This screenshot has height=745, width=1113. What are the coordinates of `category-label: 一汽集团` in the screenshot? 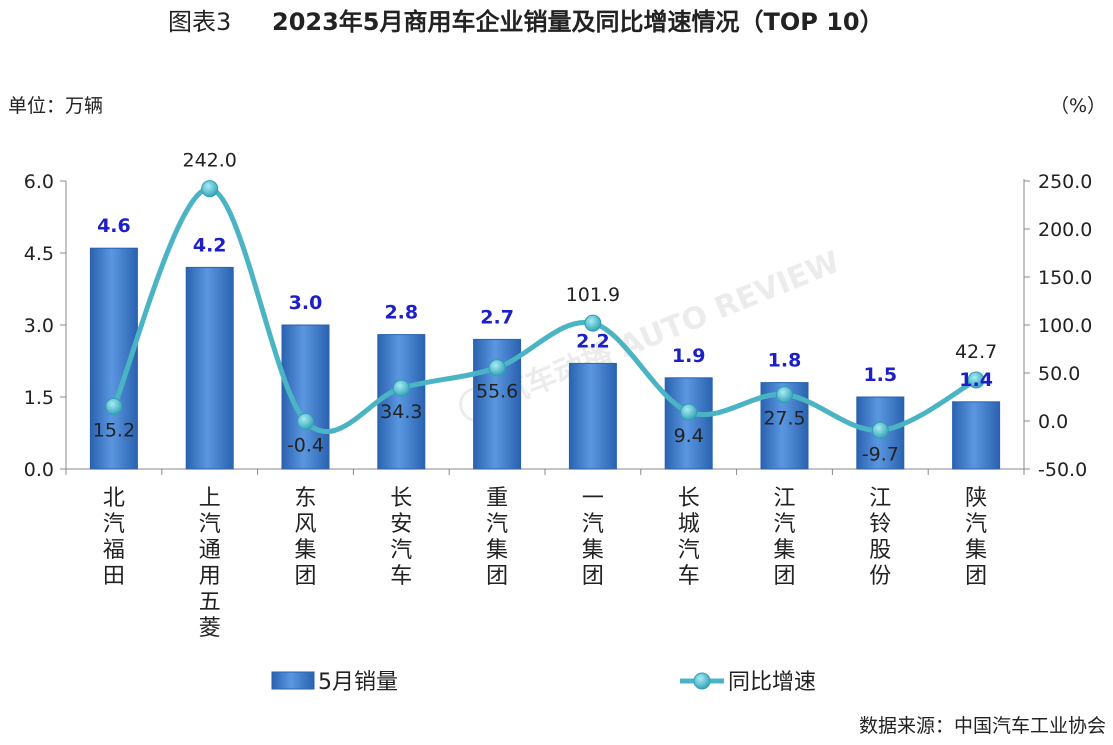 It's located at (593, 537).